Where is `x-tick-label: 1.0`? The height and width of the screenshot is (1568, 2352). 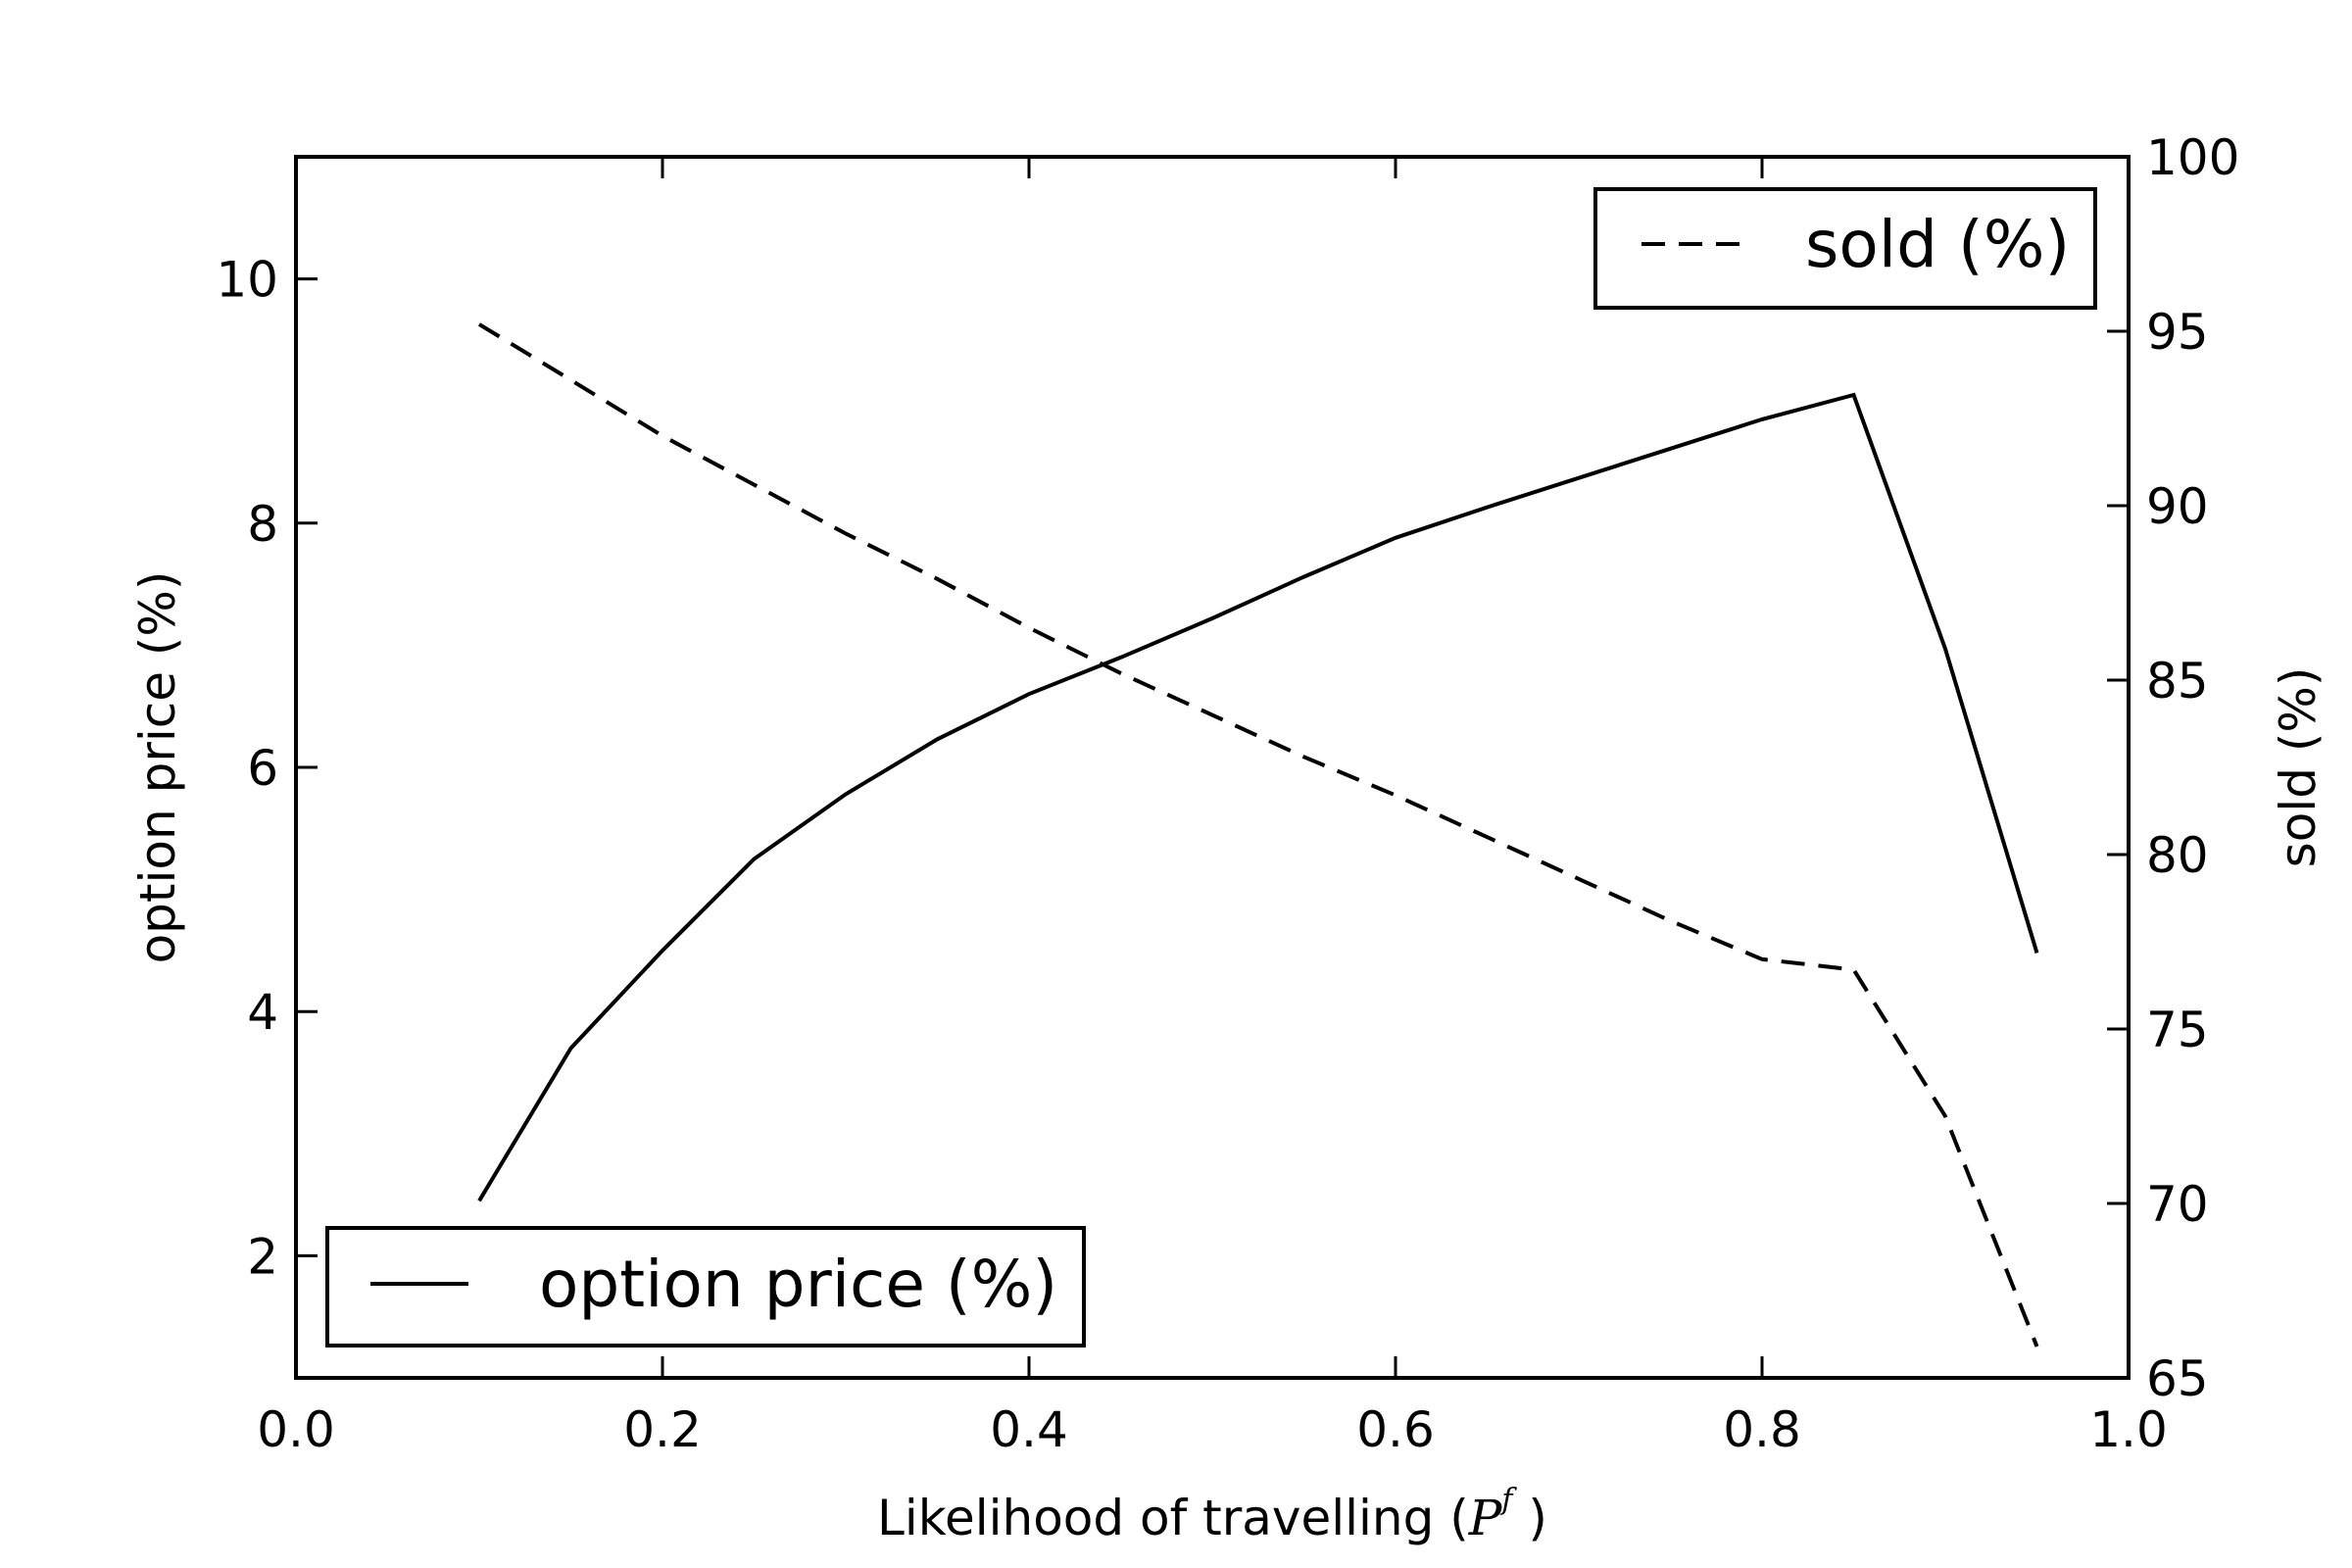 x-tick-label: 1.0 is located at coordinates (2128, 1429).